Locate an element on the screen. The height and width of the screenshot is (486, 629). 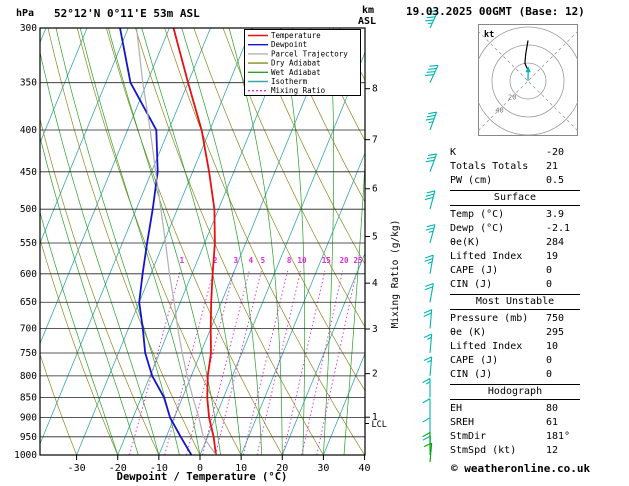
hodograph-ring-label: 20 is located at coordinates (512, 98).